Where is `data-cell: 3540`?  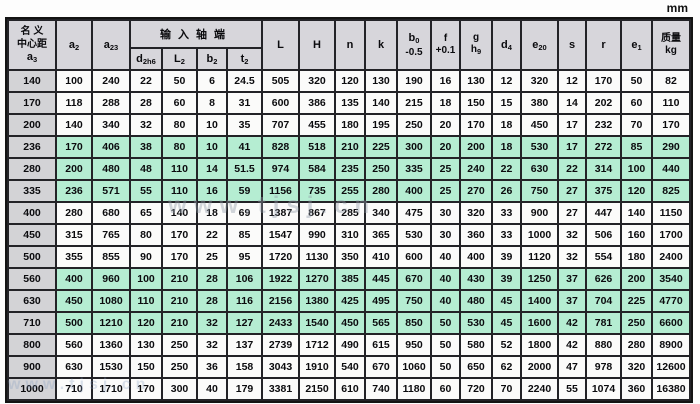 data-cell: 3540 is located at coordinates (671, 279).